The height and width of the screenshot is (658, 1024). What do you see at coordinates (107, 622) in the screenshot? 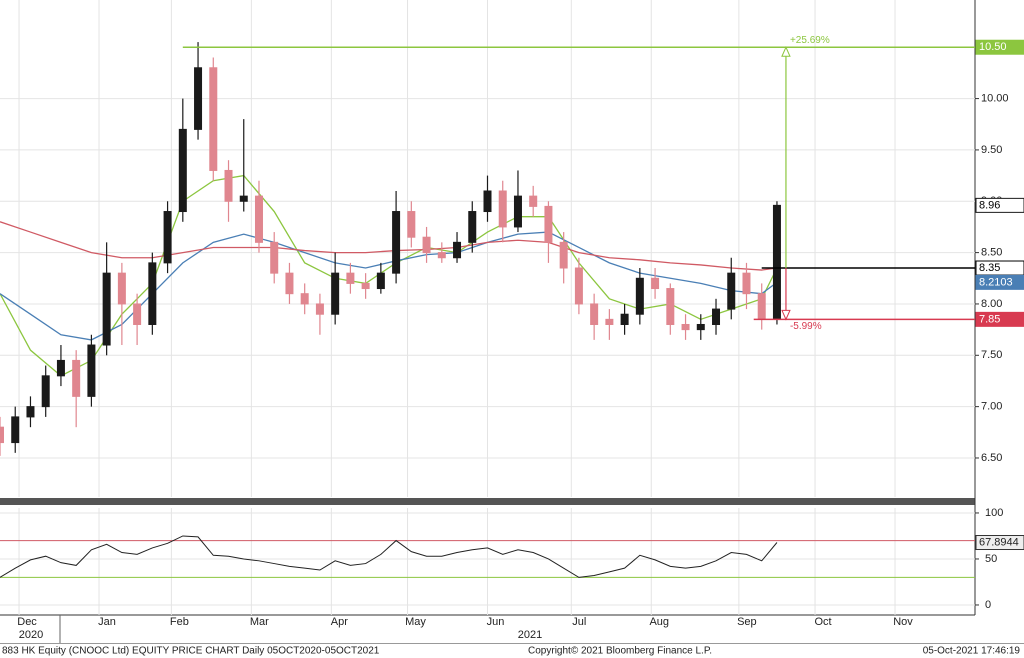
I see `x-tick-label: Jan` at bounding box center [107, 622].